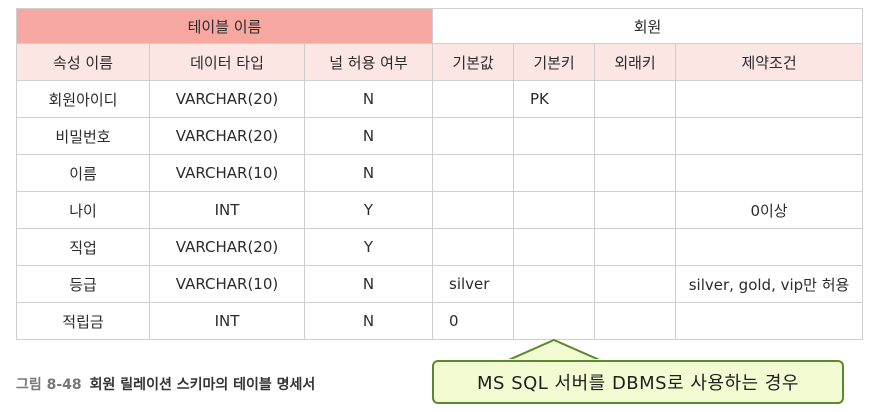 Image resolution: width=872 pixels, height=412 pixels. What do you see at coordinates (202, 385) in the screenshot?
I see `figure-caption-text: 회원 릴레이션 스키마의 테이블 명세서` at bounding box center [202, 385].